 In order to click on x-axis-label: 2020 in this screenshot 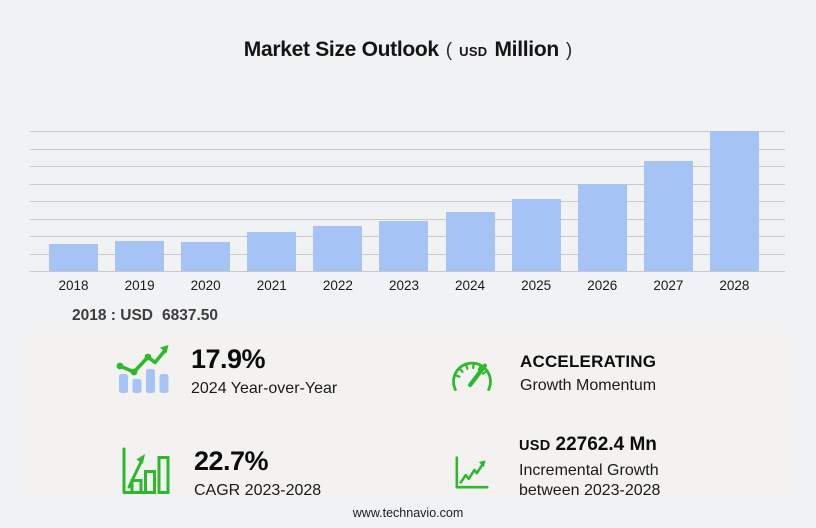, I will do `click(205, 285)`.